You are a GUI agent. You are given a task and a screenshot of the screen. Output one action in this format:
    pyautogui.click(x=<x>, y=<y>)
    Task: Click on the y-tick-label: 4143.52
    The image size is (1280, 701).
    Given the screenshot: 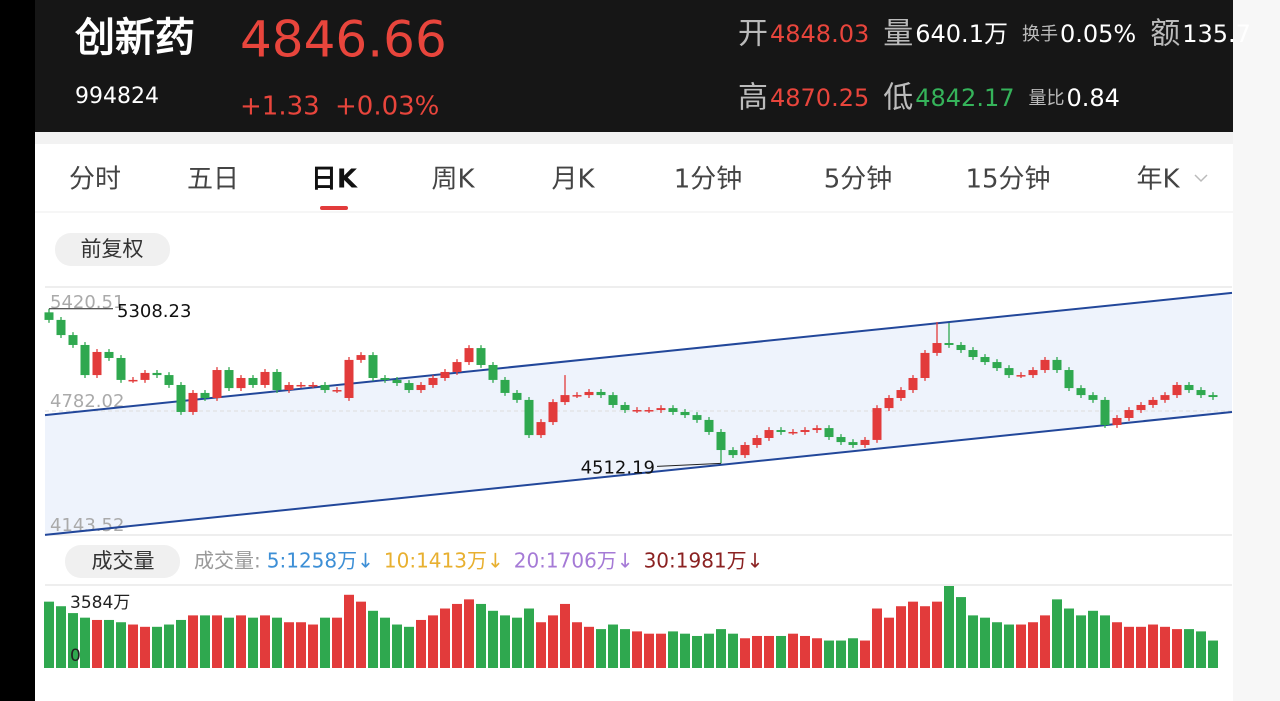 What is the action you would take?
    pyautogui.click(x=87, y=525)
    